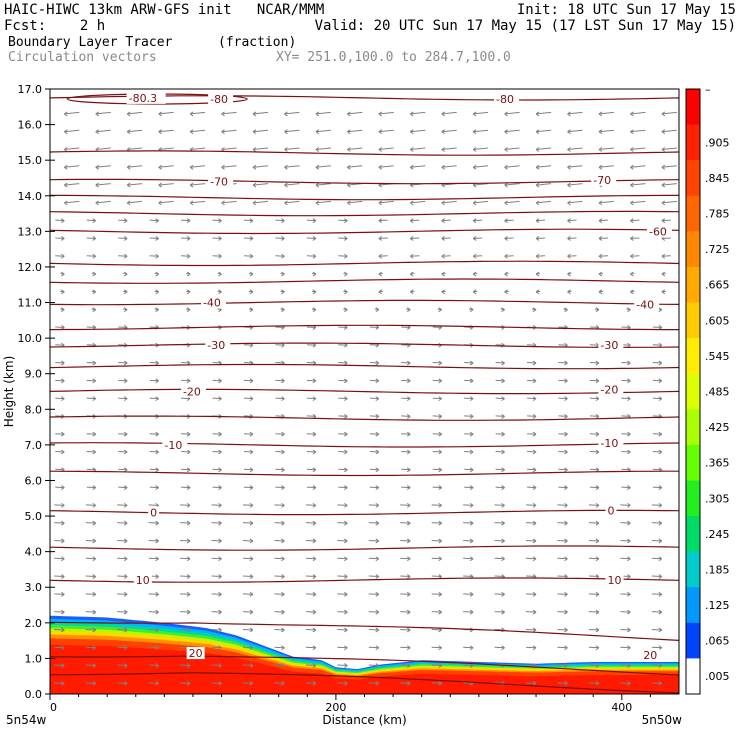  What do you see at coordinates (717, 249) in the screenshot?
I see `colorbar-label: .725` at bounding box center [717, 249].